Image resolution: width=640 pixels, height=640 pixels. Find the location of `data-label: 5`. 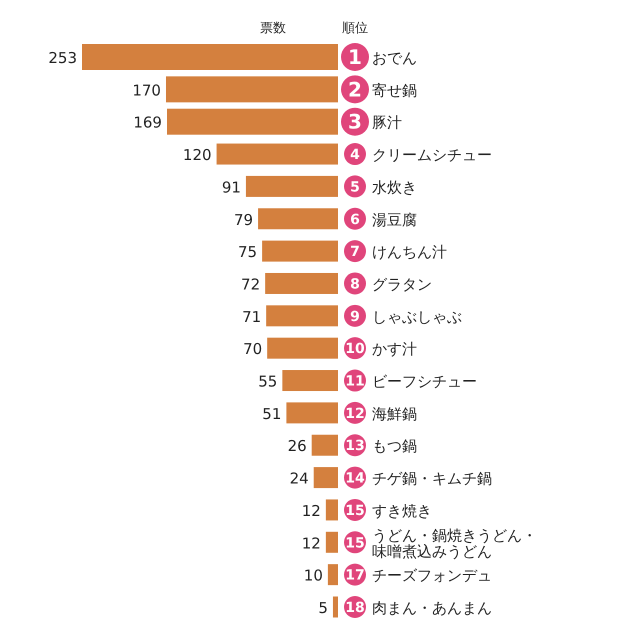

data-label: 5 is located at coordinates (323, 608).